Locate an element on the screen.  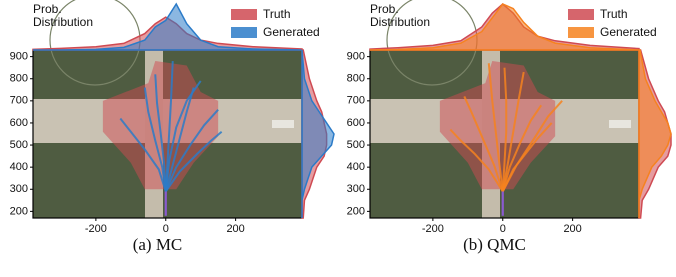
caption: (b) QMC is located at coordinates (494, 244).